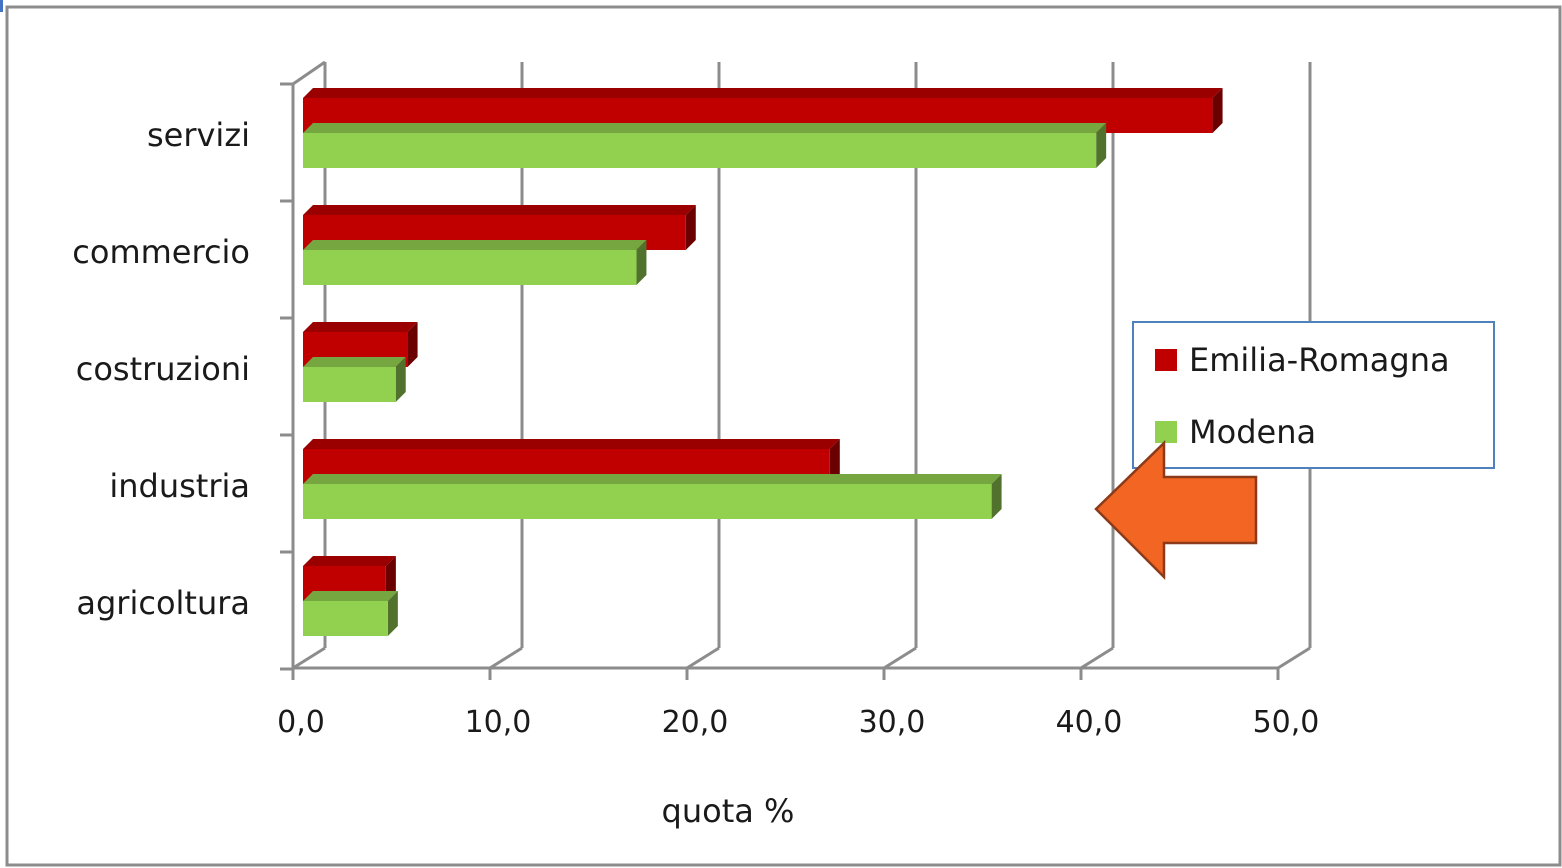 The image size is (1562, 868). What do you see at coordinates (498, 722) in the screenshot?
I see `x-tick-label-1: 10,0` at bounding box center [498, 722].